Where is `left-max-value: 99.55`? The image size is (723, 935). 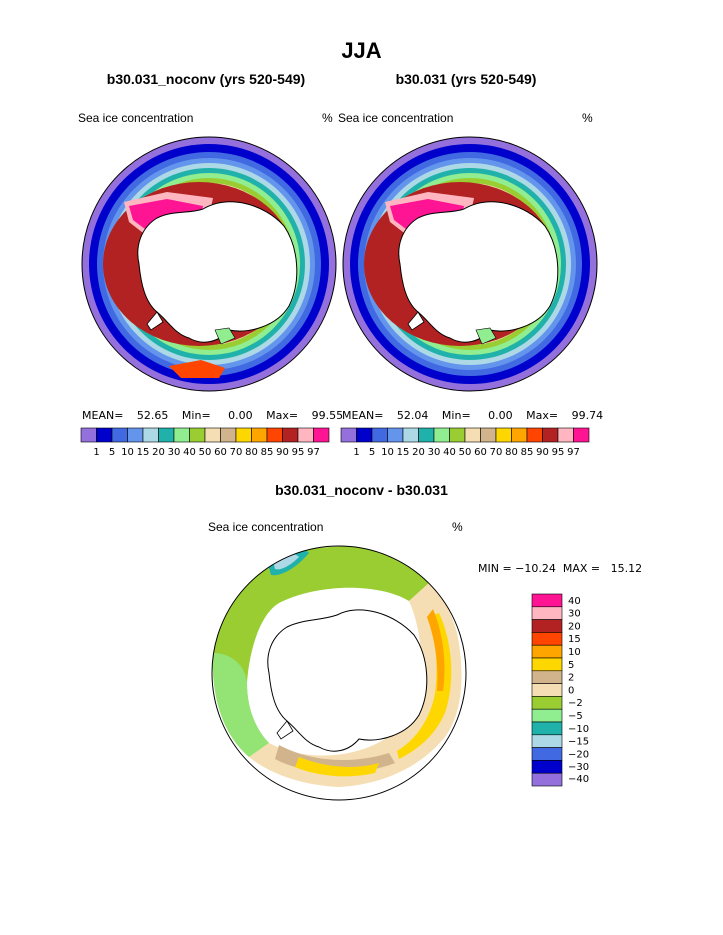
left-max-value: 99.55 is located at coordinates (327, 415).